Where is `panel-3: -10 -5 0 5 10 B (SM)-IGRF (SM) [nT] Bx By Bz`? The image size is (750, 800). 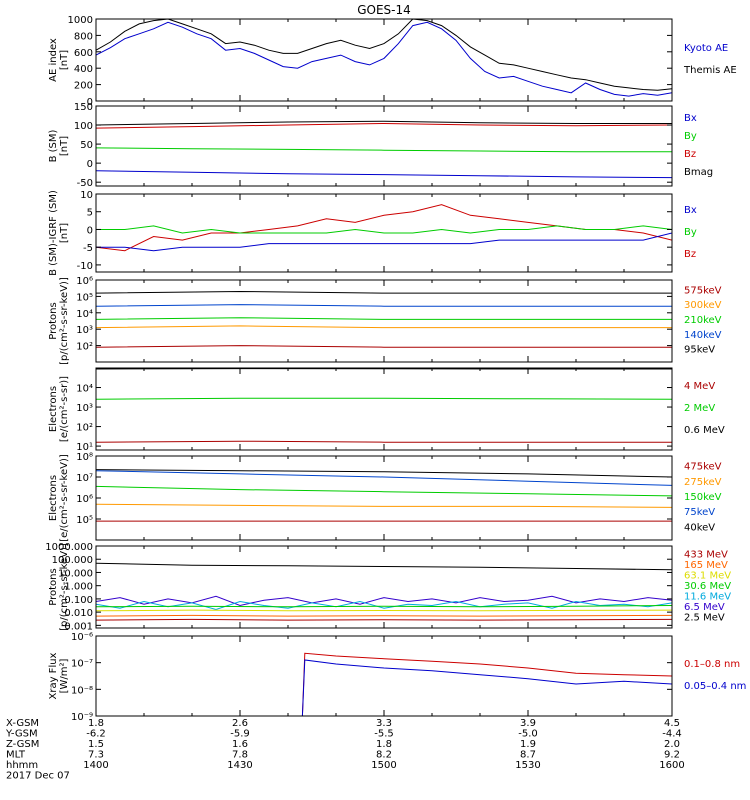 panel-3: -10 -5 0 5 10 B (SM)-IGRF (SM) [nT] Bx By Bz is located at coordinates (372, 233).